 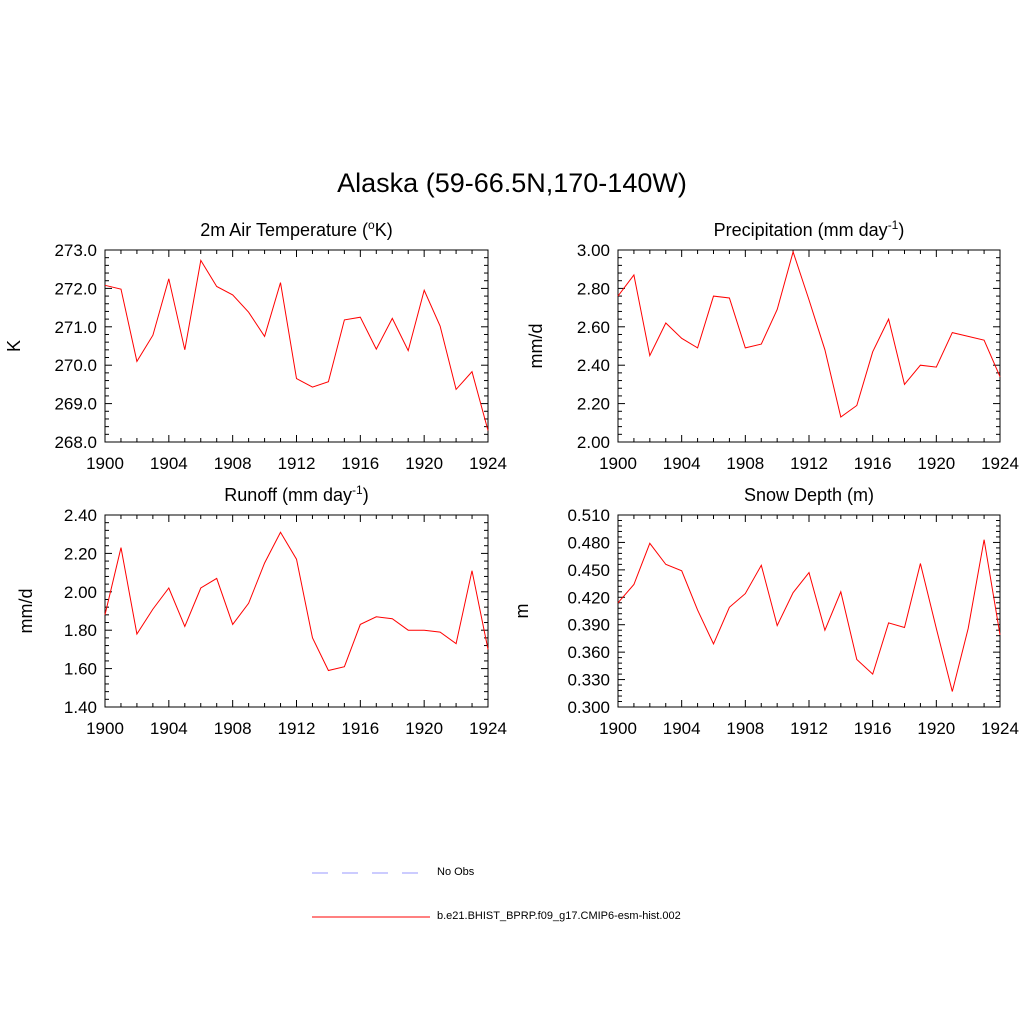 What do you see at coordinates (75, 288) in the screenshot?
I see `y-tick-label: 272.0` at bounding box center [75, 288].